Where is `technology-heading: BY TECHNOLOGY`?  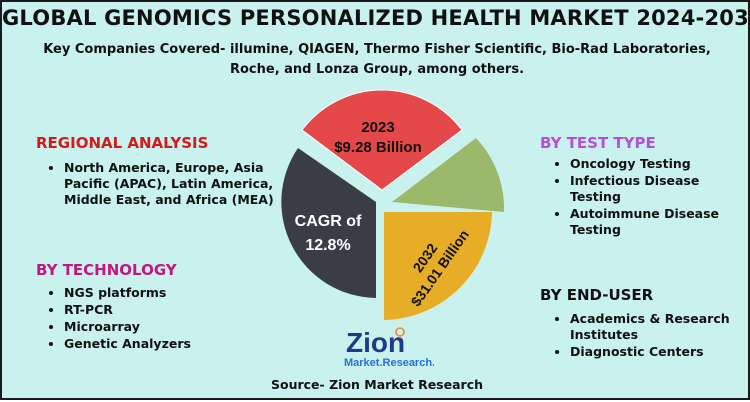 technology-heading: BY TECHNOLOGY is located at coordinates (106, 270).